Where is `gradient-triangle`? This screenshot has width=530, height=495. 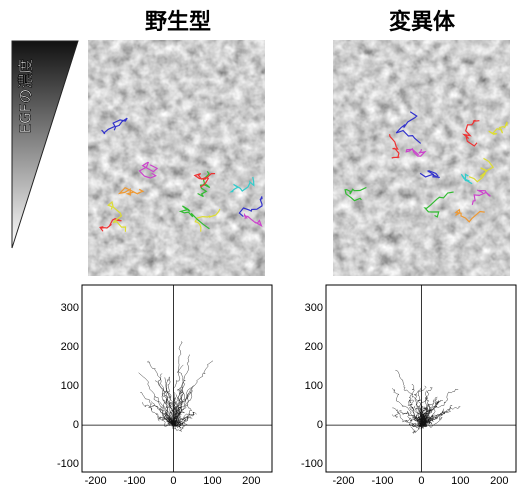
gradient-triangle is located at coordinates (45, 144).